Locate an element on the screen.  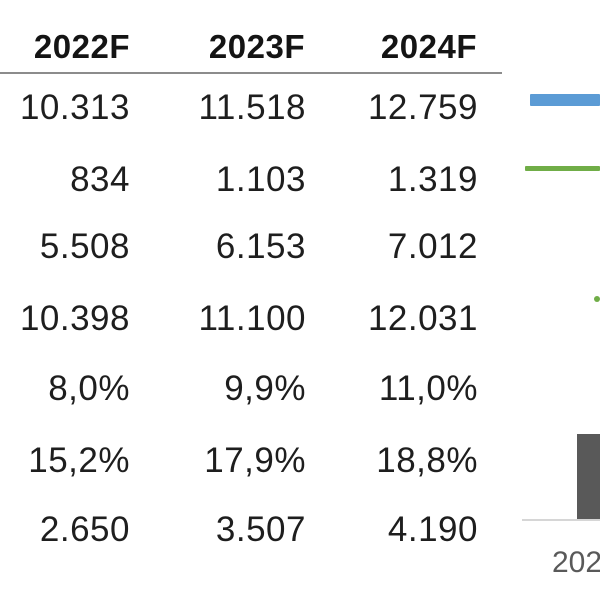
header-2022f: 2022F is located at coordinates (81, 46).